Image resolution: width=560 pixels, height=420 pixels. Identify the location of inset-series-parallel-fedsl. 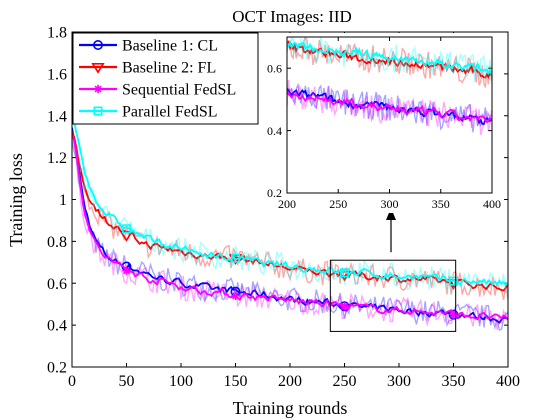
(389, 60).